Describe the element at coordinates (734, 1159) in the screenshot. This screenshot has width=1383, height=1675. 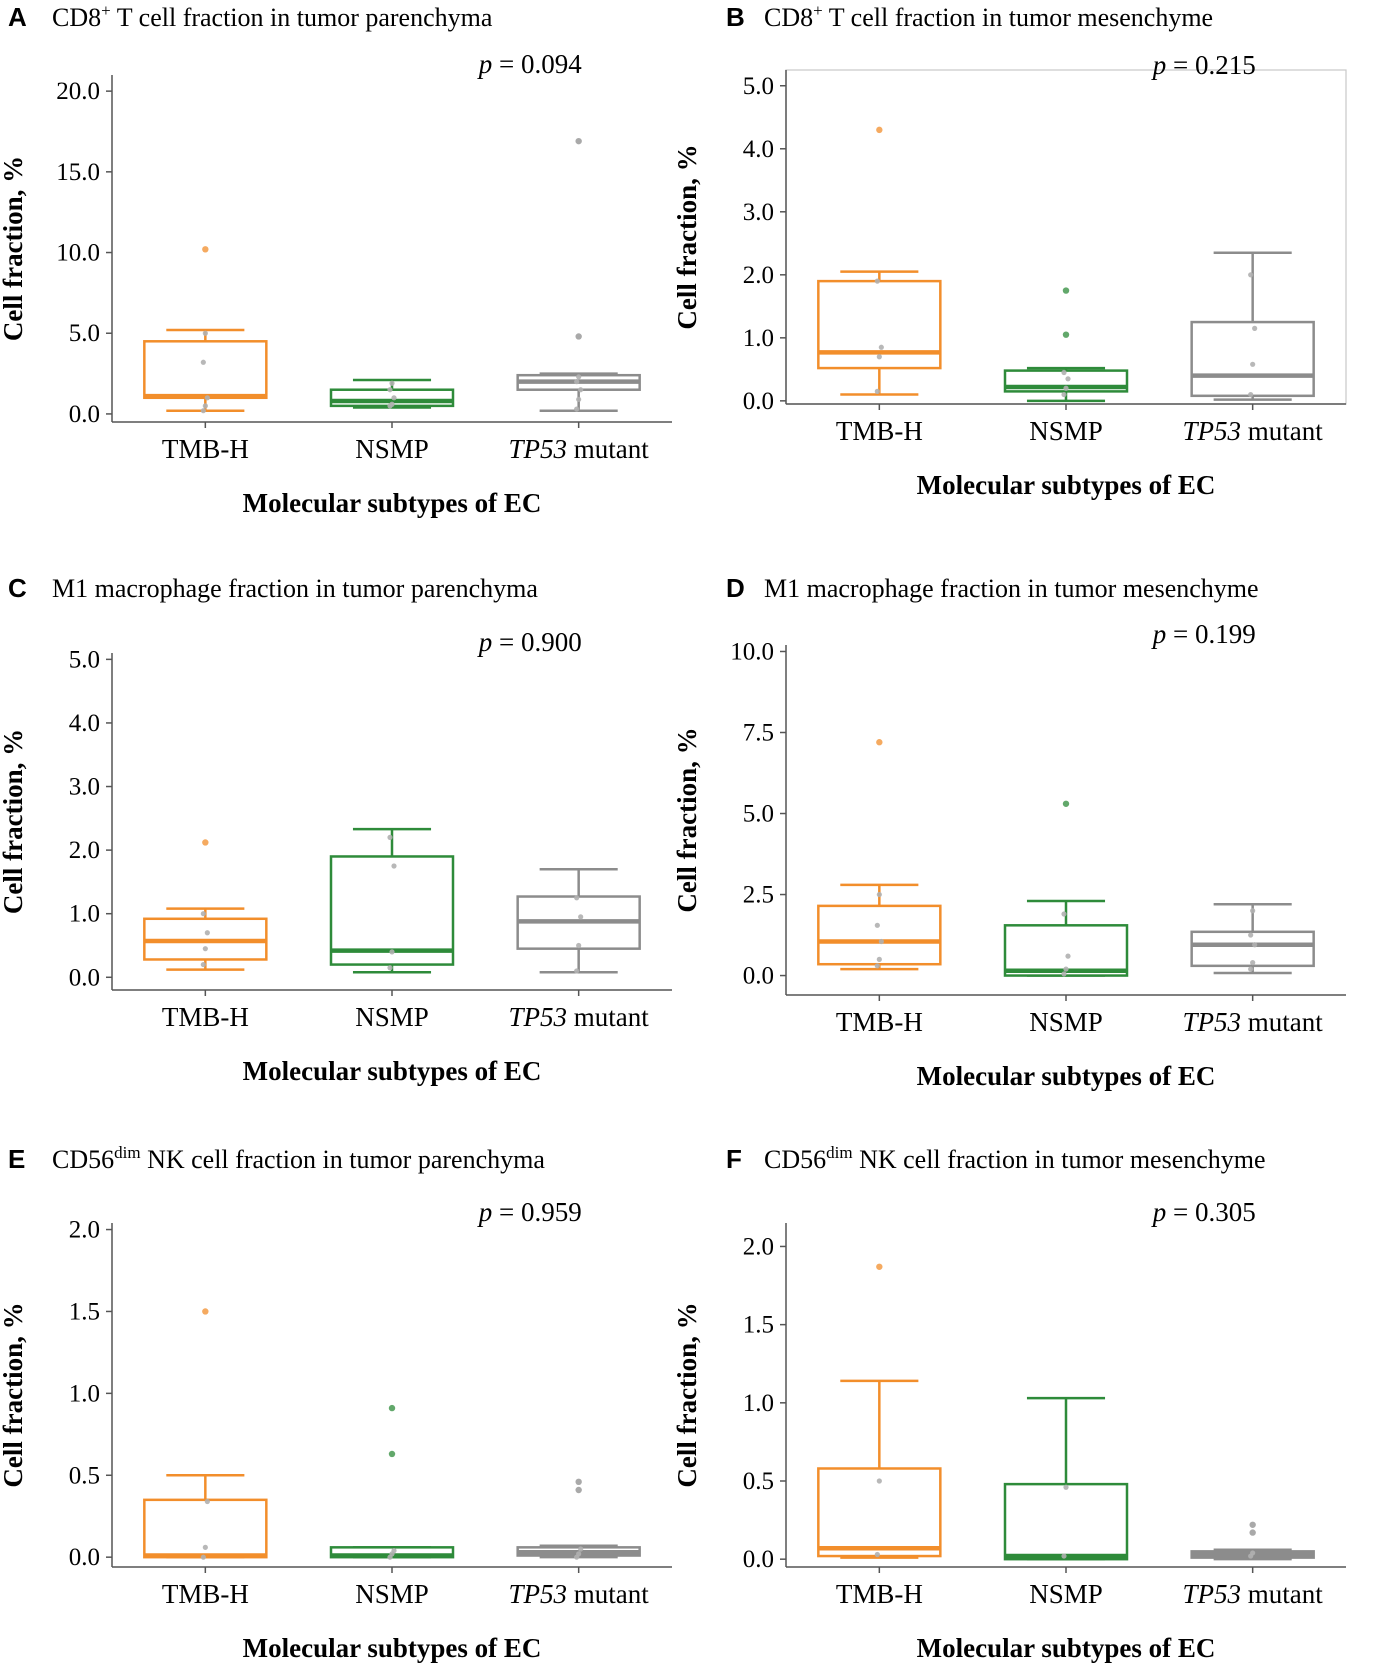
I see `panel-letter: F` at that location.